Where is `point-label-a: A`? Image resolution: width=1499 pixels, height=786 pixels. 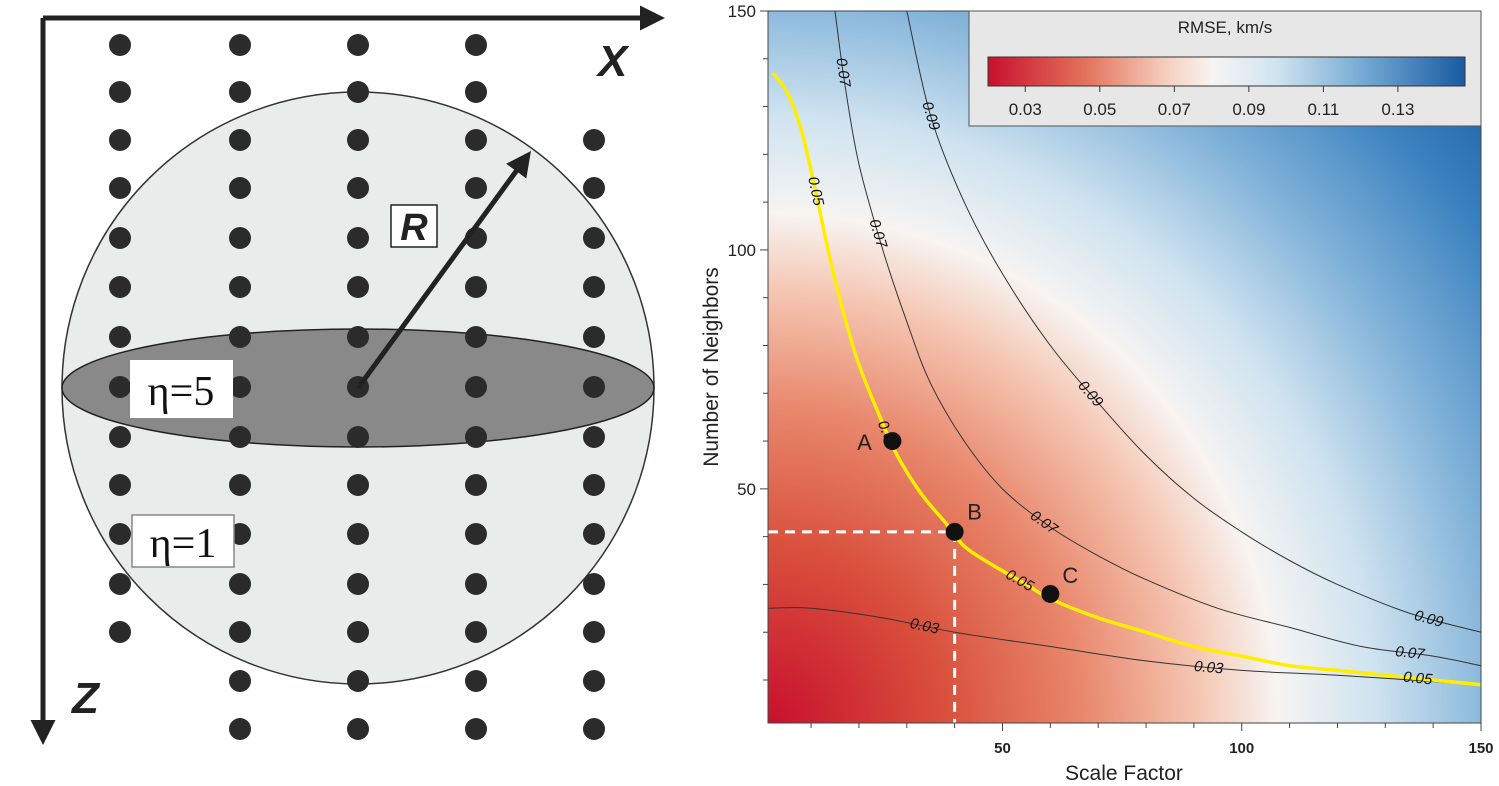 point-label-a: A is located at coordinates (864, 442).